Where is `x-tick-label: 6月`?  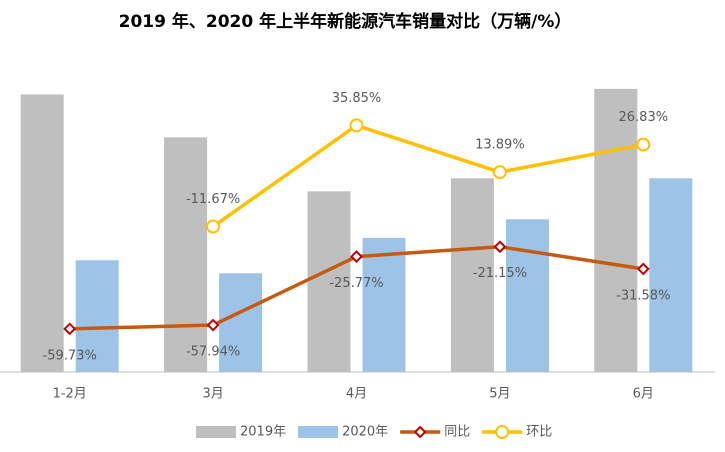 x-tick-label: 6月 is located at coordinates (643, 394).